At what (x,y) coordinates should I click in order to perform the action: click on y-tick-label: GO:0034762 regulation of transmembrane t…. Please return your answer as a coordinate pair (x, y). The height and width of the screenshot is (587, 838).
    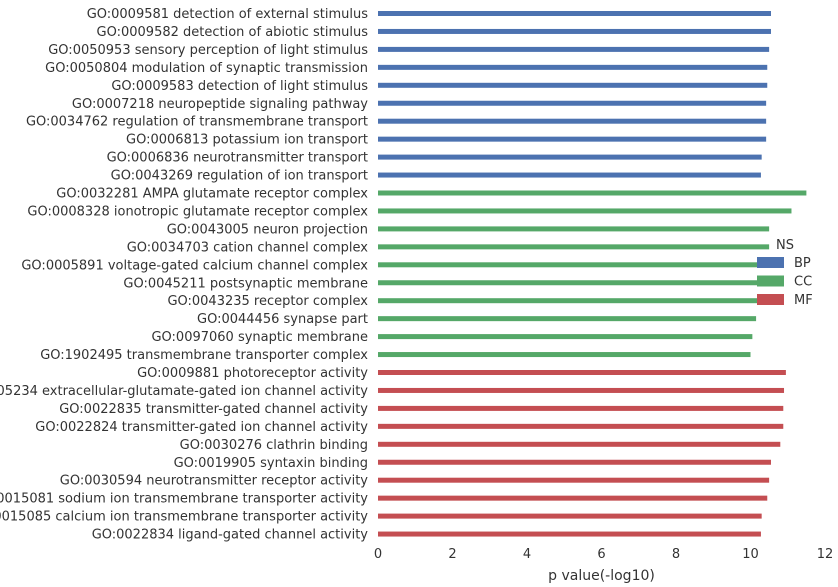
    Looking at the image, I should click on (197, 122).